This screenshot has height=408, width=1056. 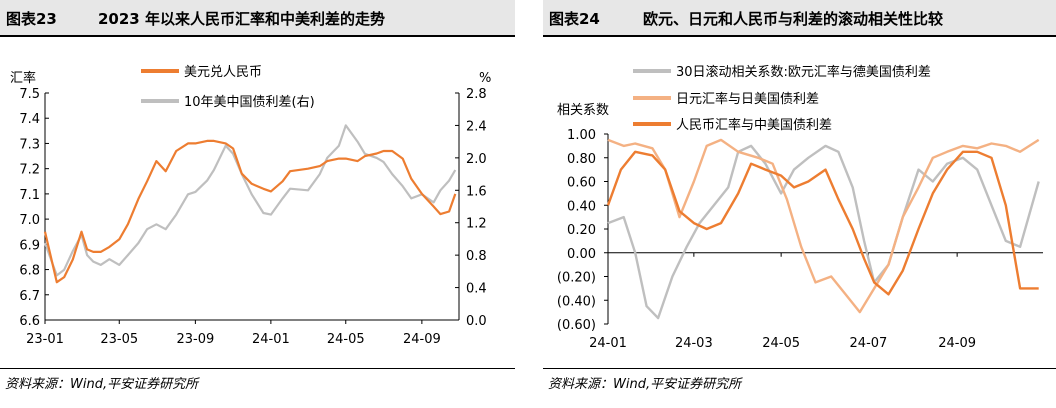 What do you see at coordinates (747, 99) in the screenshot?
I see `legend-label: 日元汇率与日美国债利差` at bounding box center [747, 99].